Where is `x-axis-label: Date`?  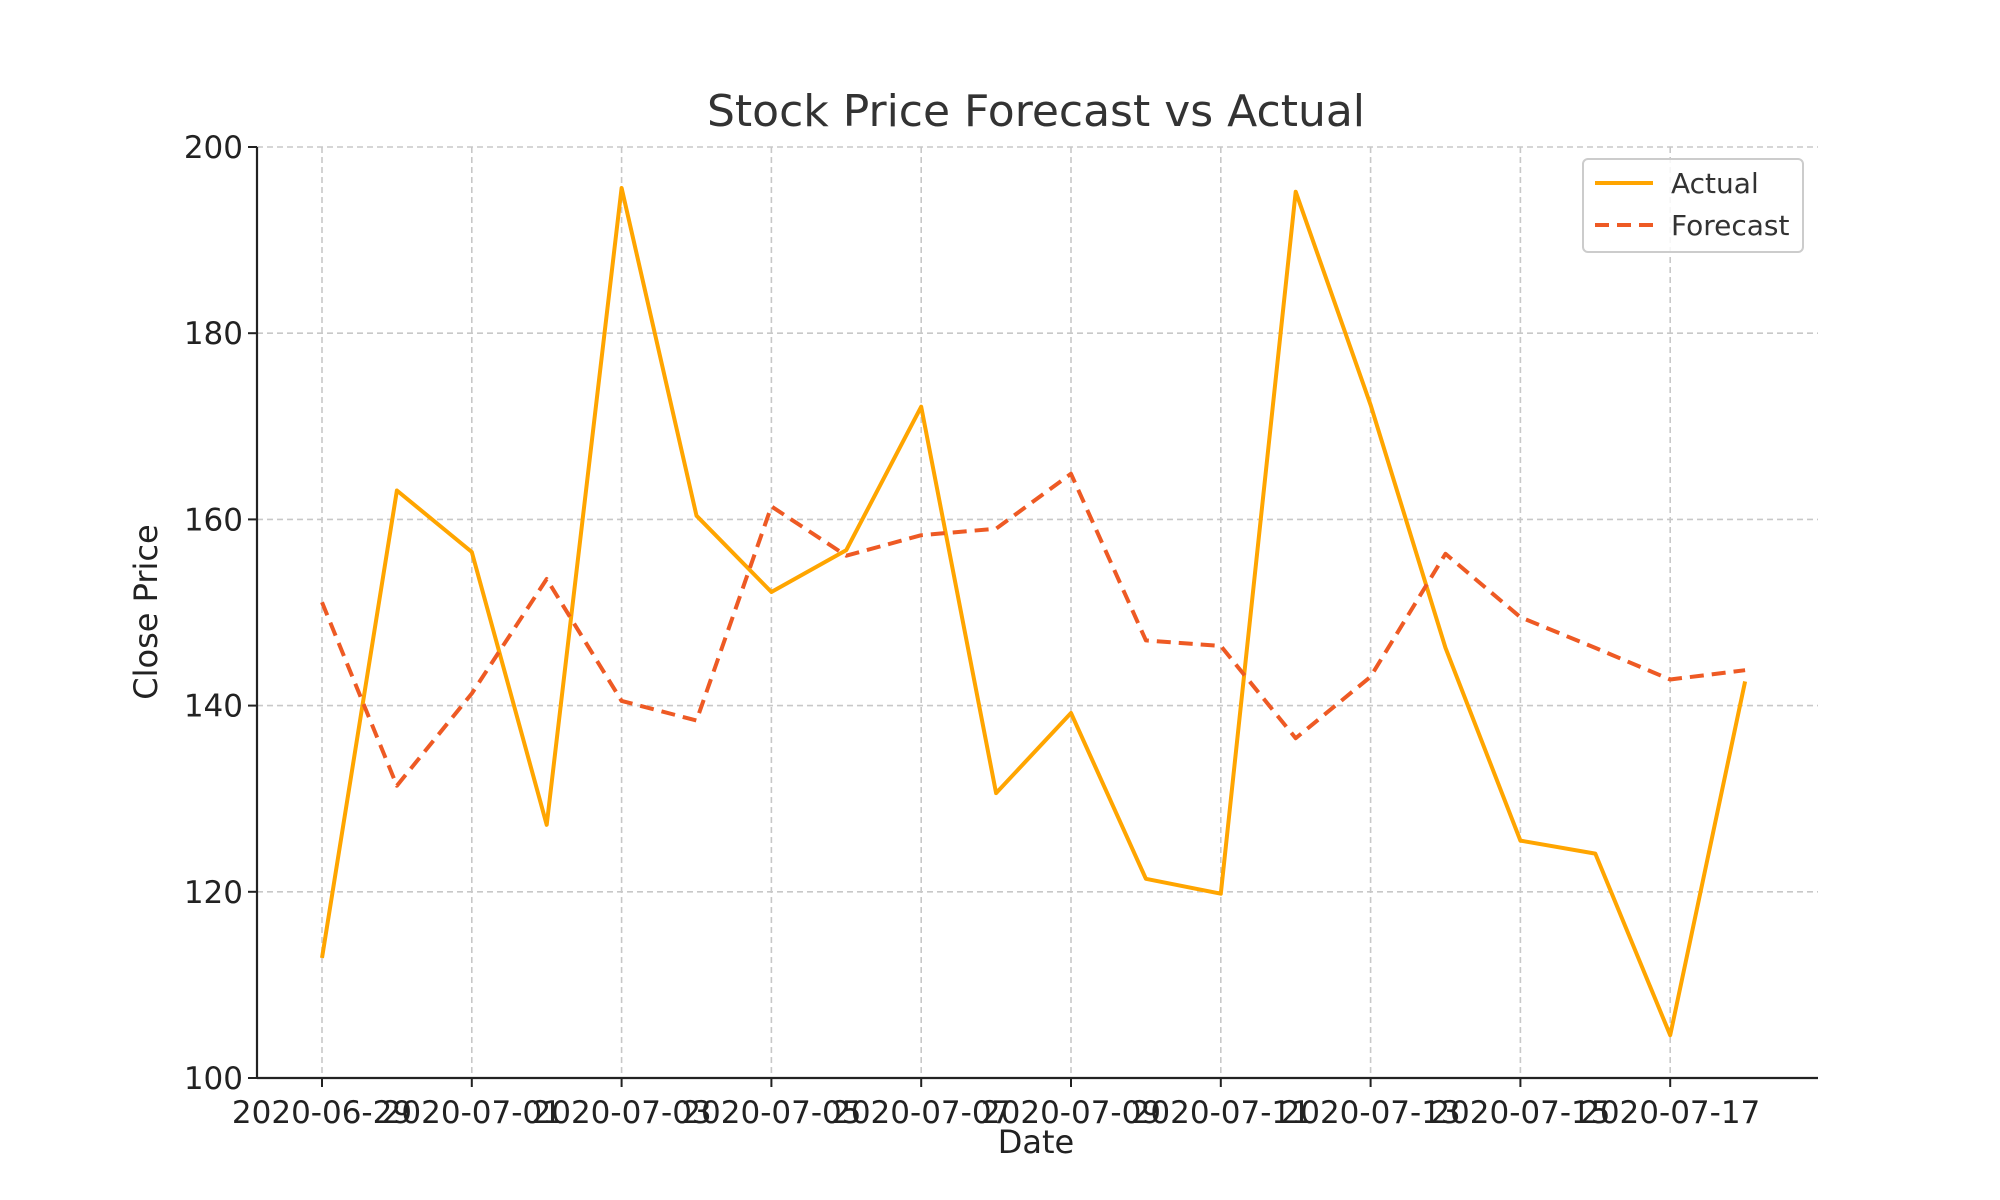 x-axis-label: Date is located at coordinates (1036, 1142).